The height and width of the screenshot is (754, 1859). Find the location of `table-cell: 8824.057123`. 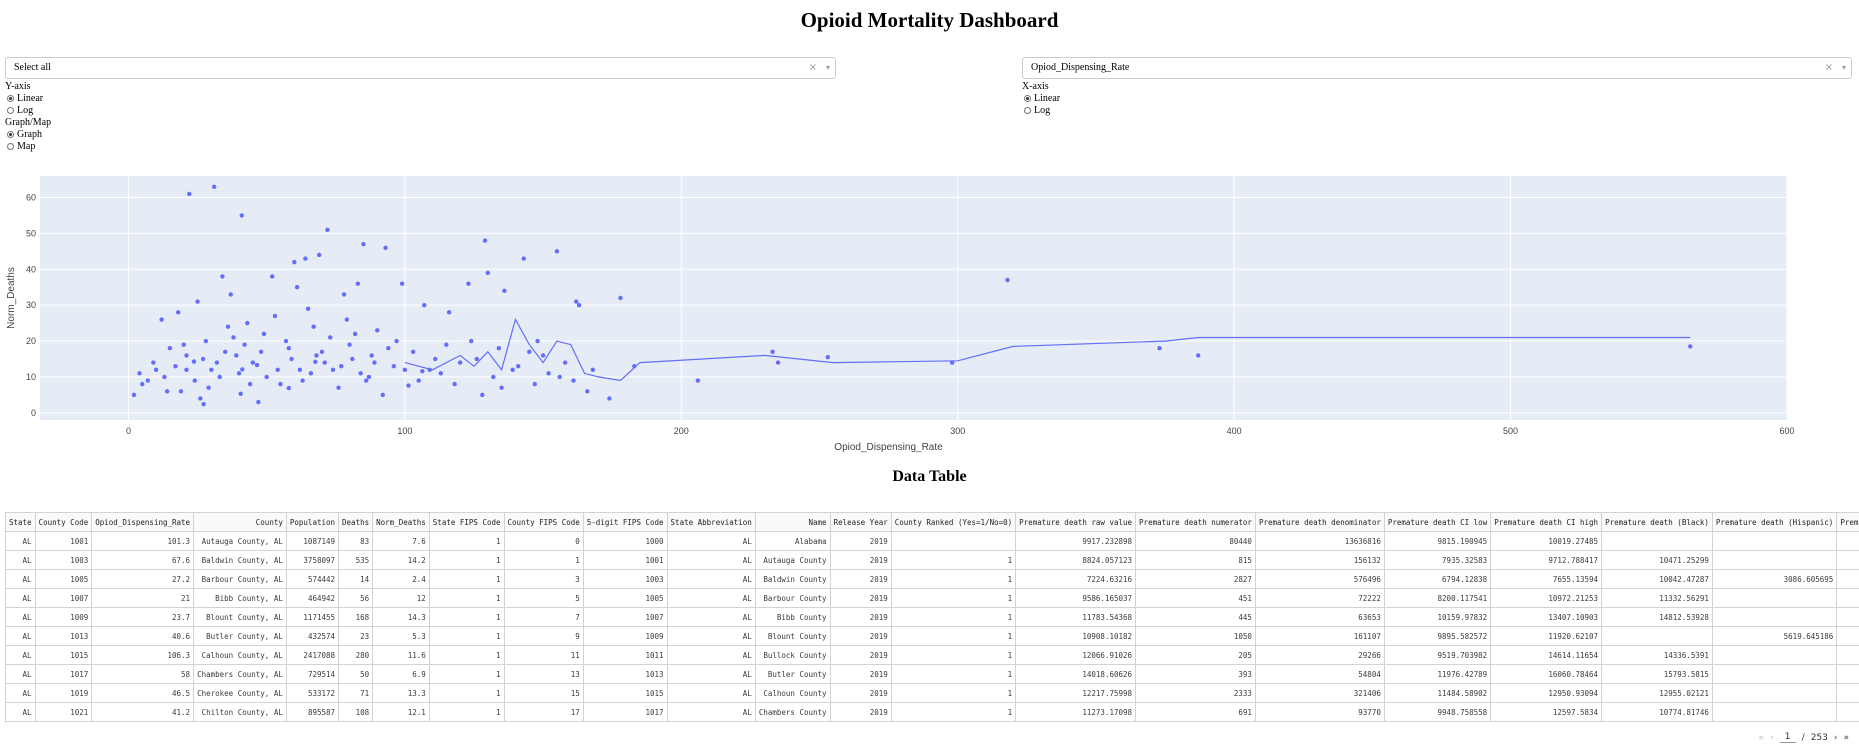

table-cell: 8824.057123 is located at coordinates (1076, 560).